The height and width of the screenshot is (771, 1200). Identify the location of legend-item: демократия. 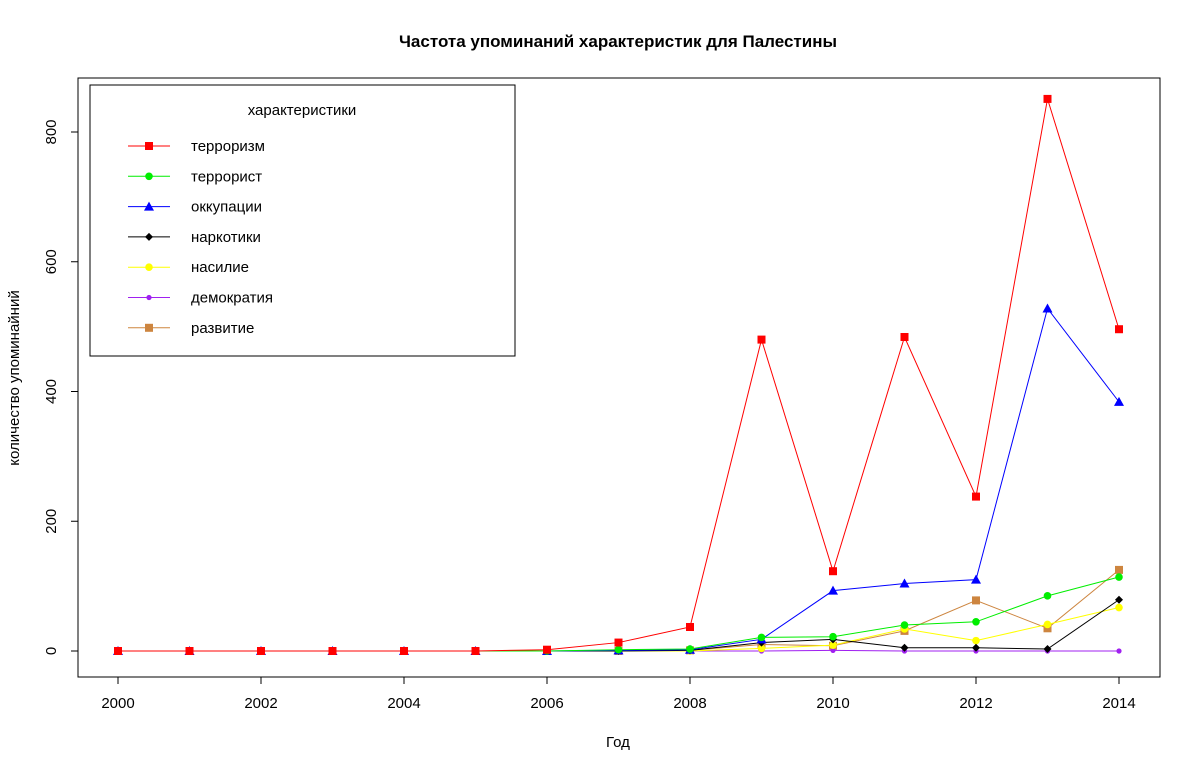
(200, 298).